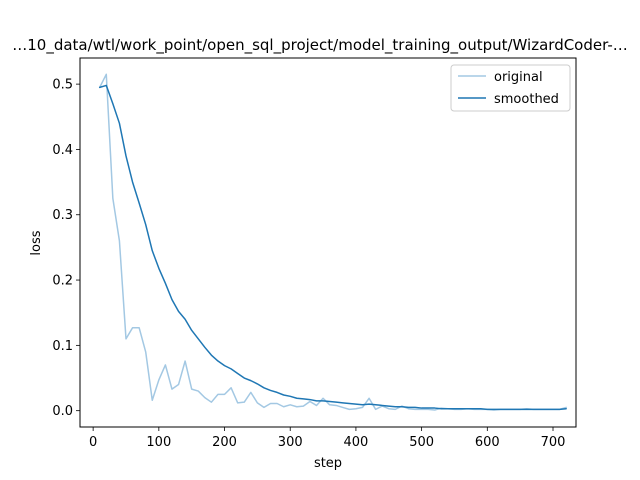 The height and width of the screenshot is (480, 640). Describe the element at coordinates (62, 281) in the screenshot. I see `y-tick-label: 0.2` at that location.